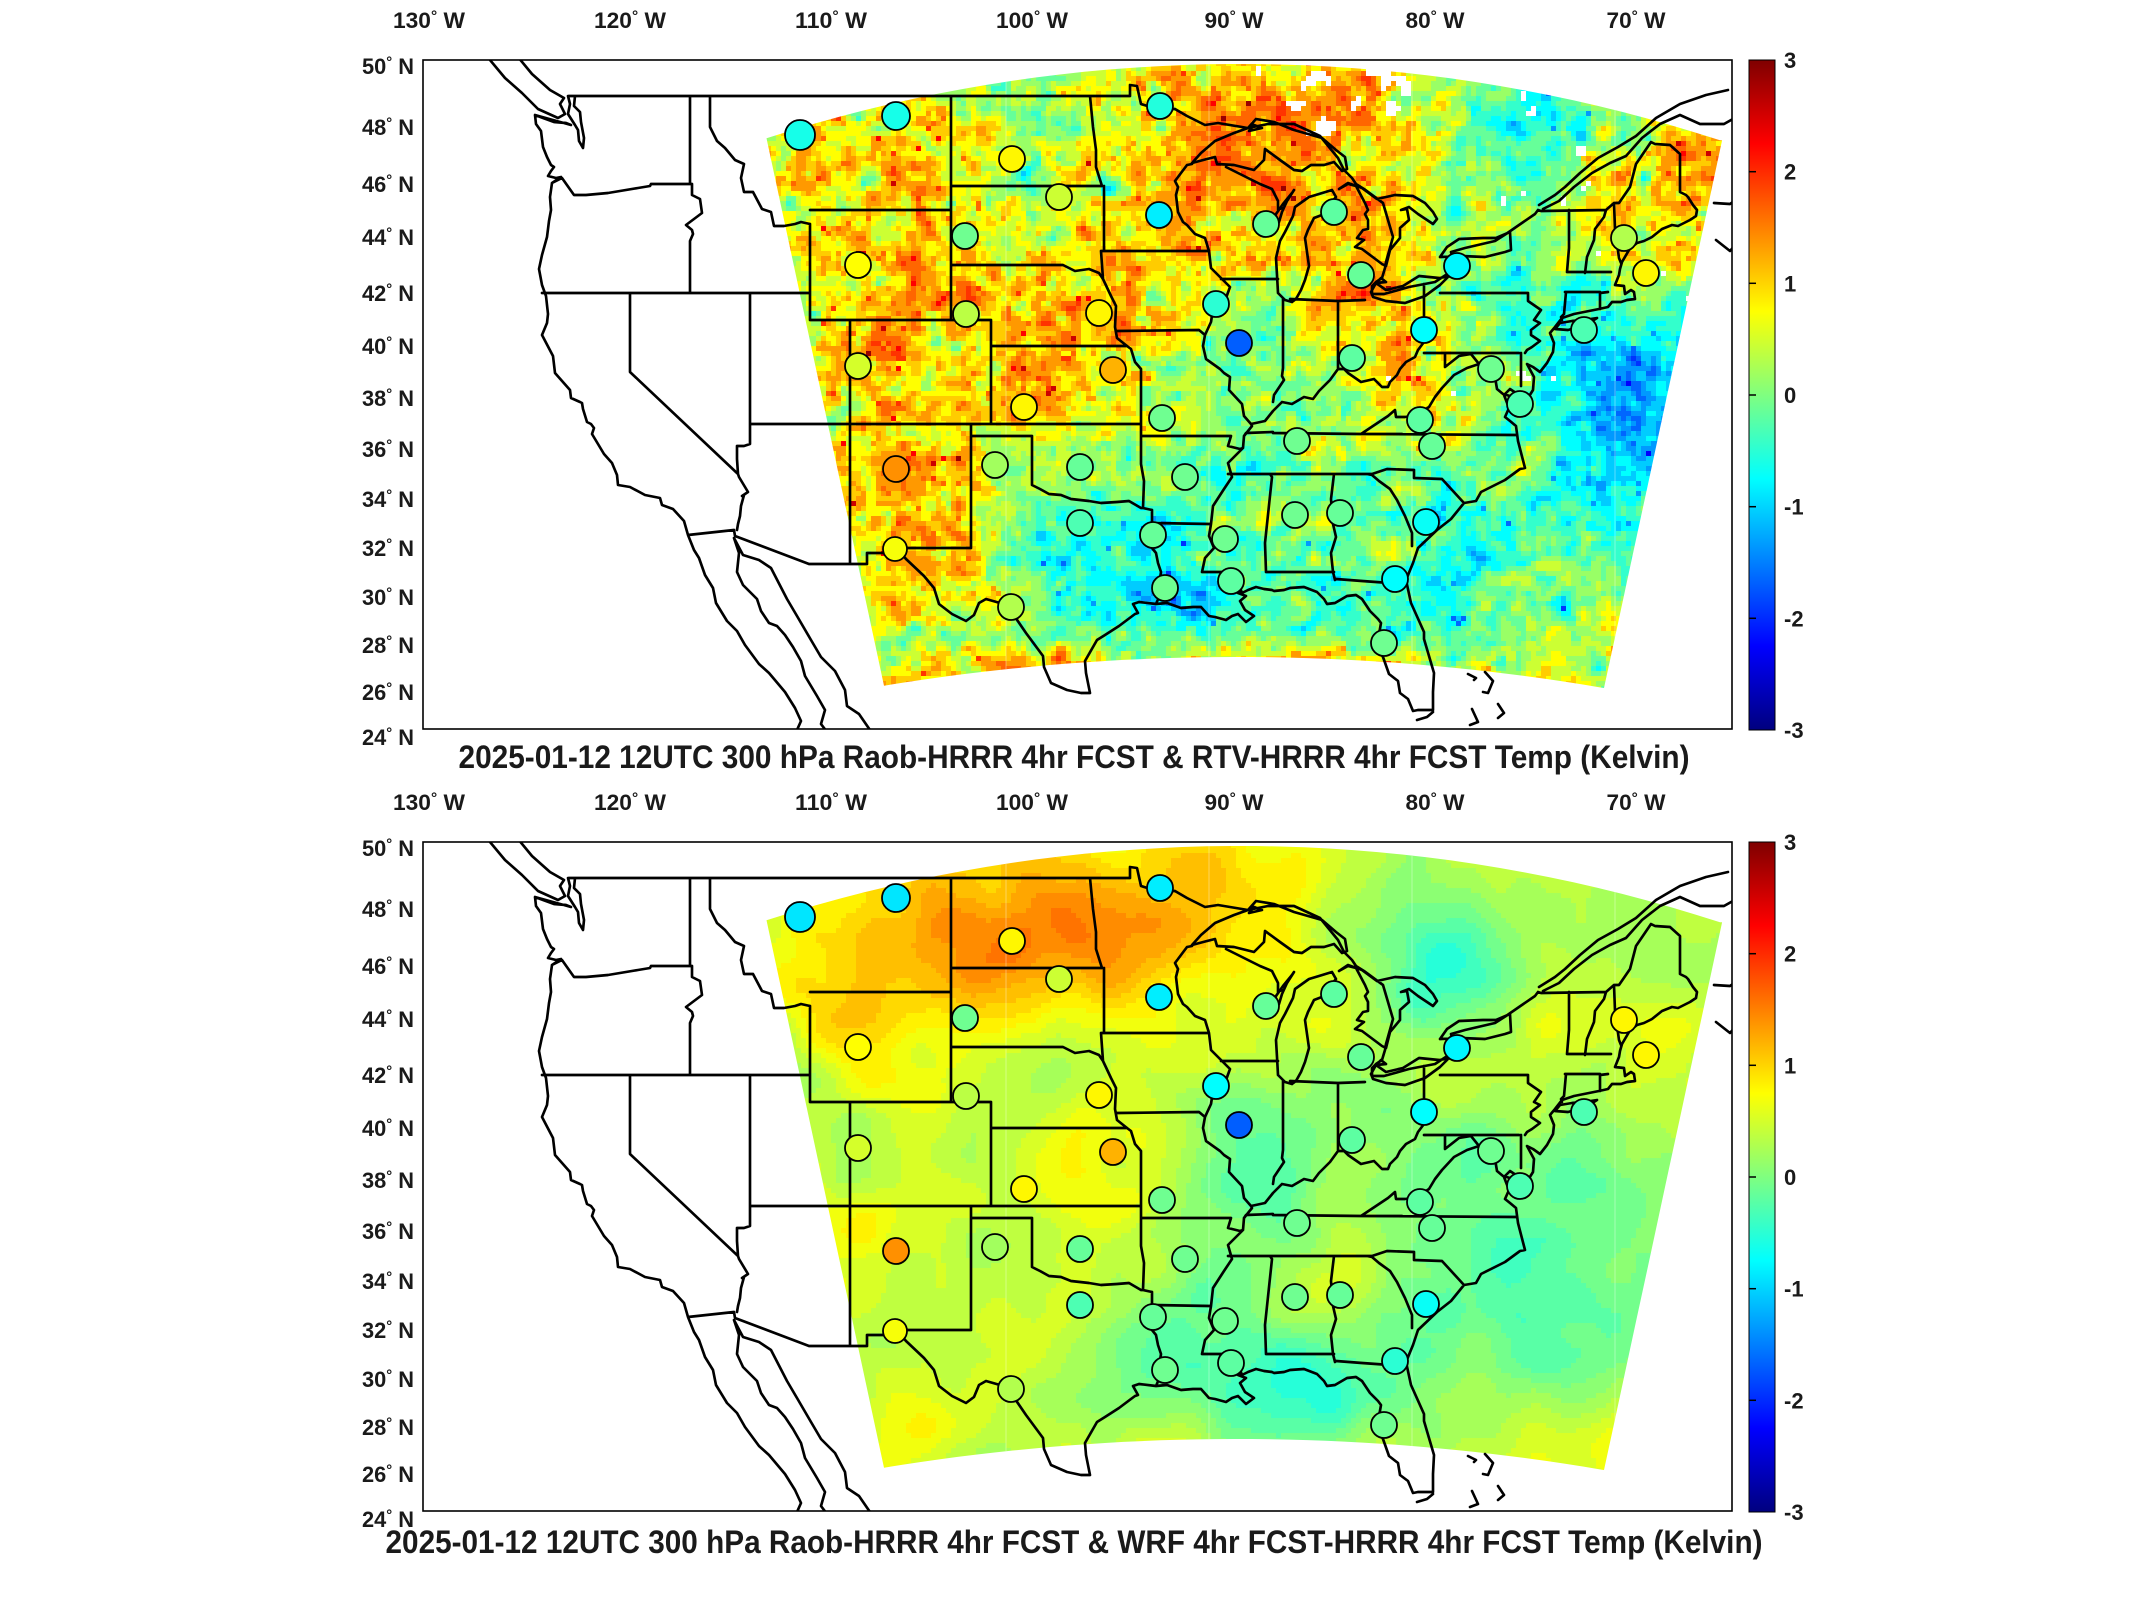  What do you see at coordinates (388, 1474) in the screenshot?
I see `svg-text: 26° N` at bounding box center [388, 1474].